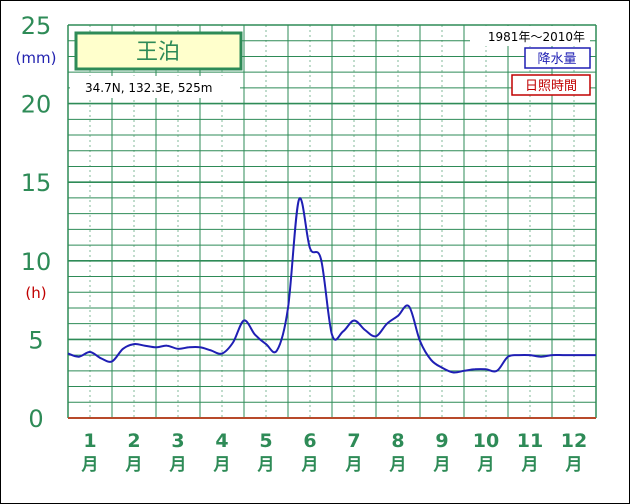 The image size is (630, 504). I want to click on y-tick-label: 25, so click(36, 26).